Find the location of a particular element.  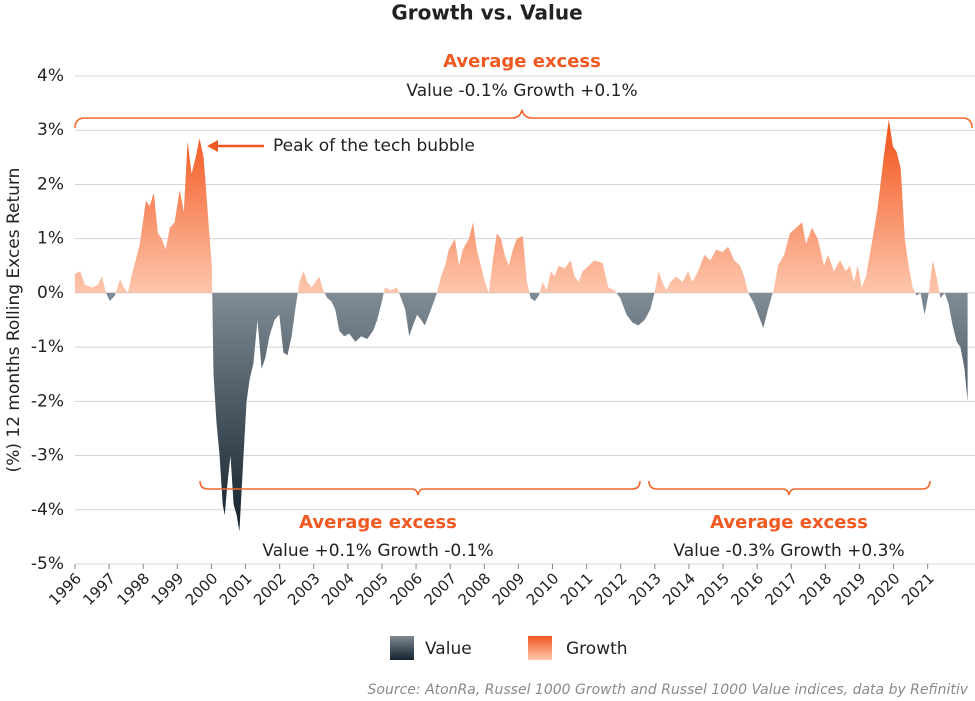

x-tick-label: 2001 is located at coordinates (236, 589).